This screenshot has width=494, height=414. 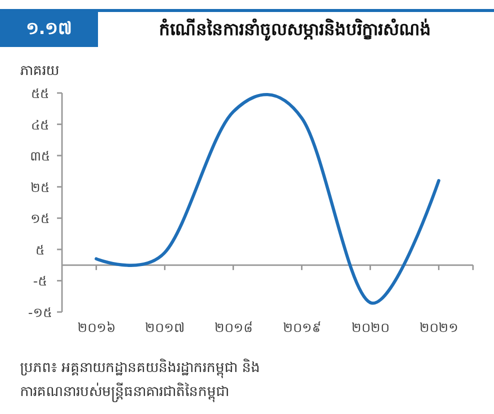 I want to click on y-tick-label: -៥, so click(x=40, y=282).